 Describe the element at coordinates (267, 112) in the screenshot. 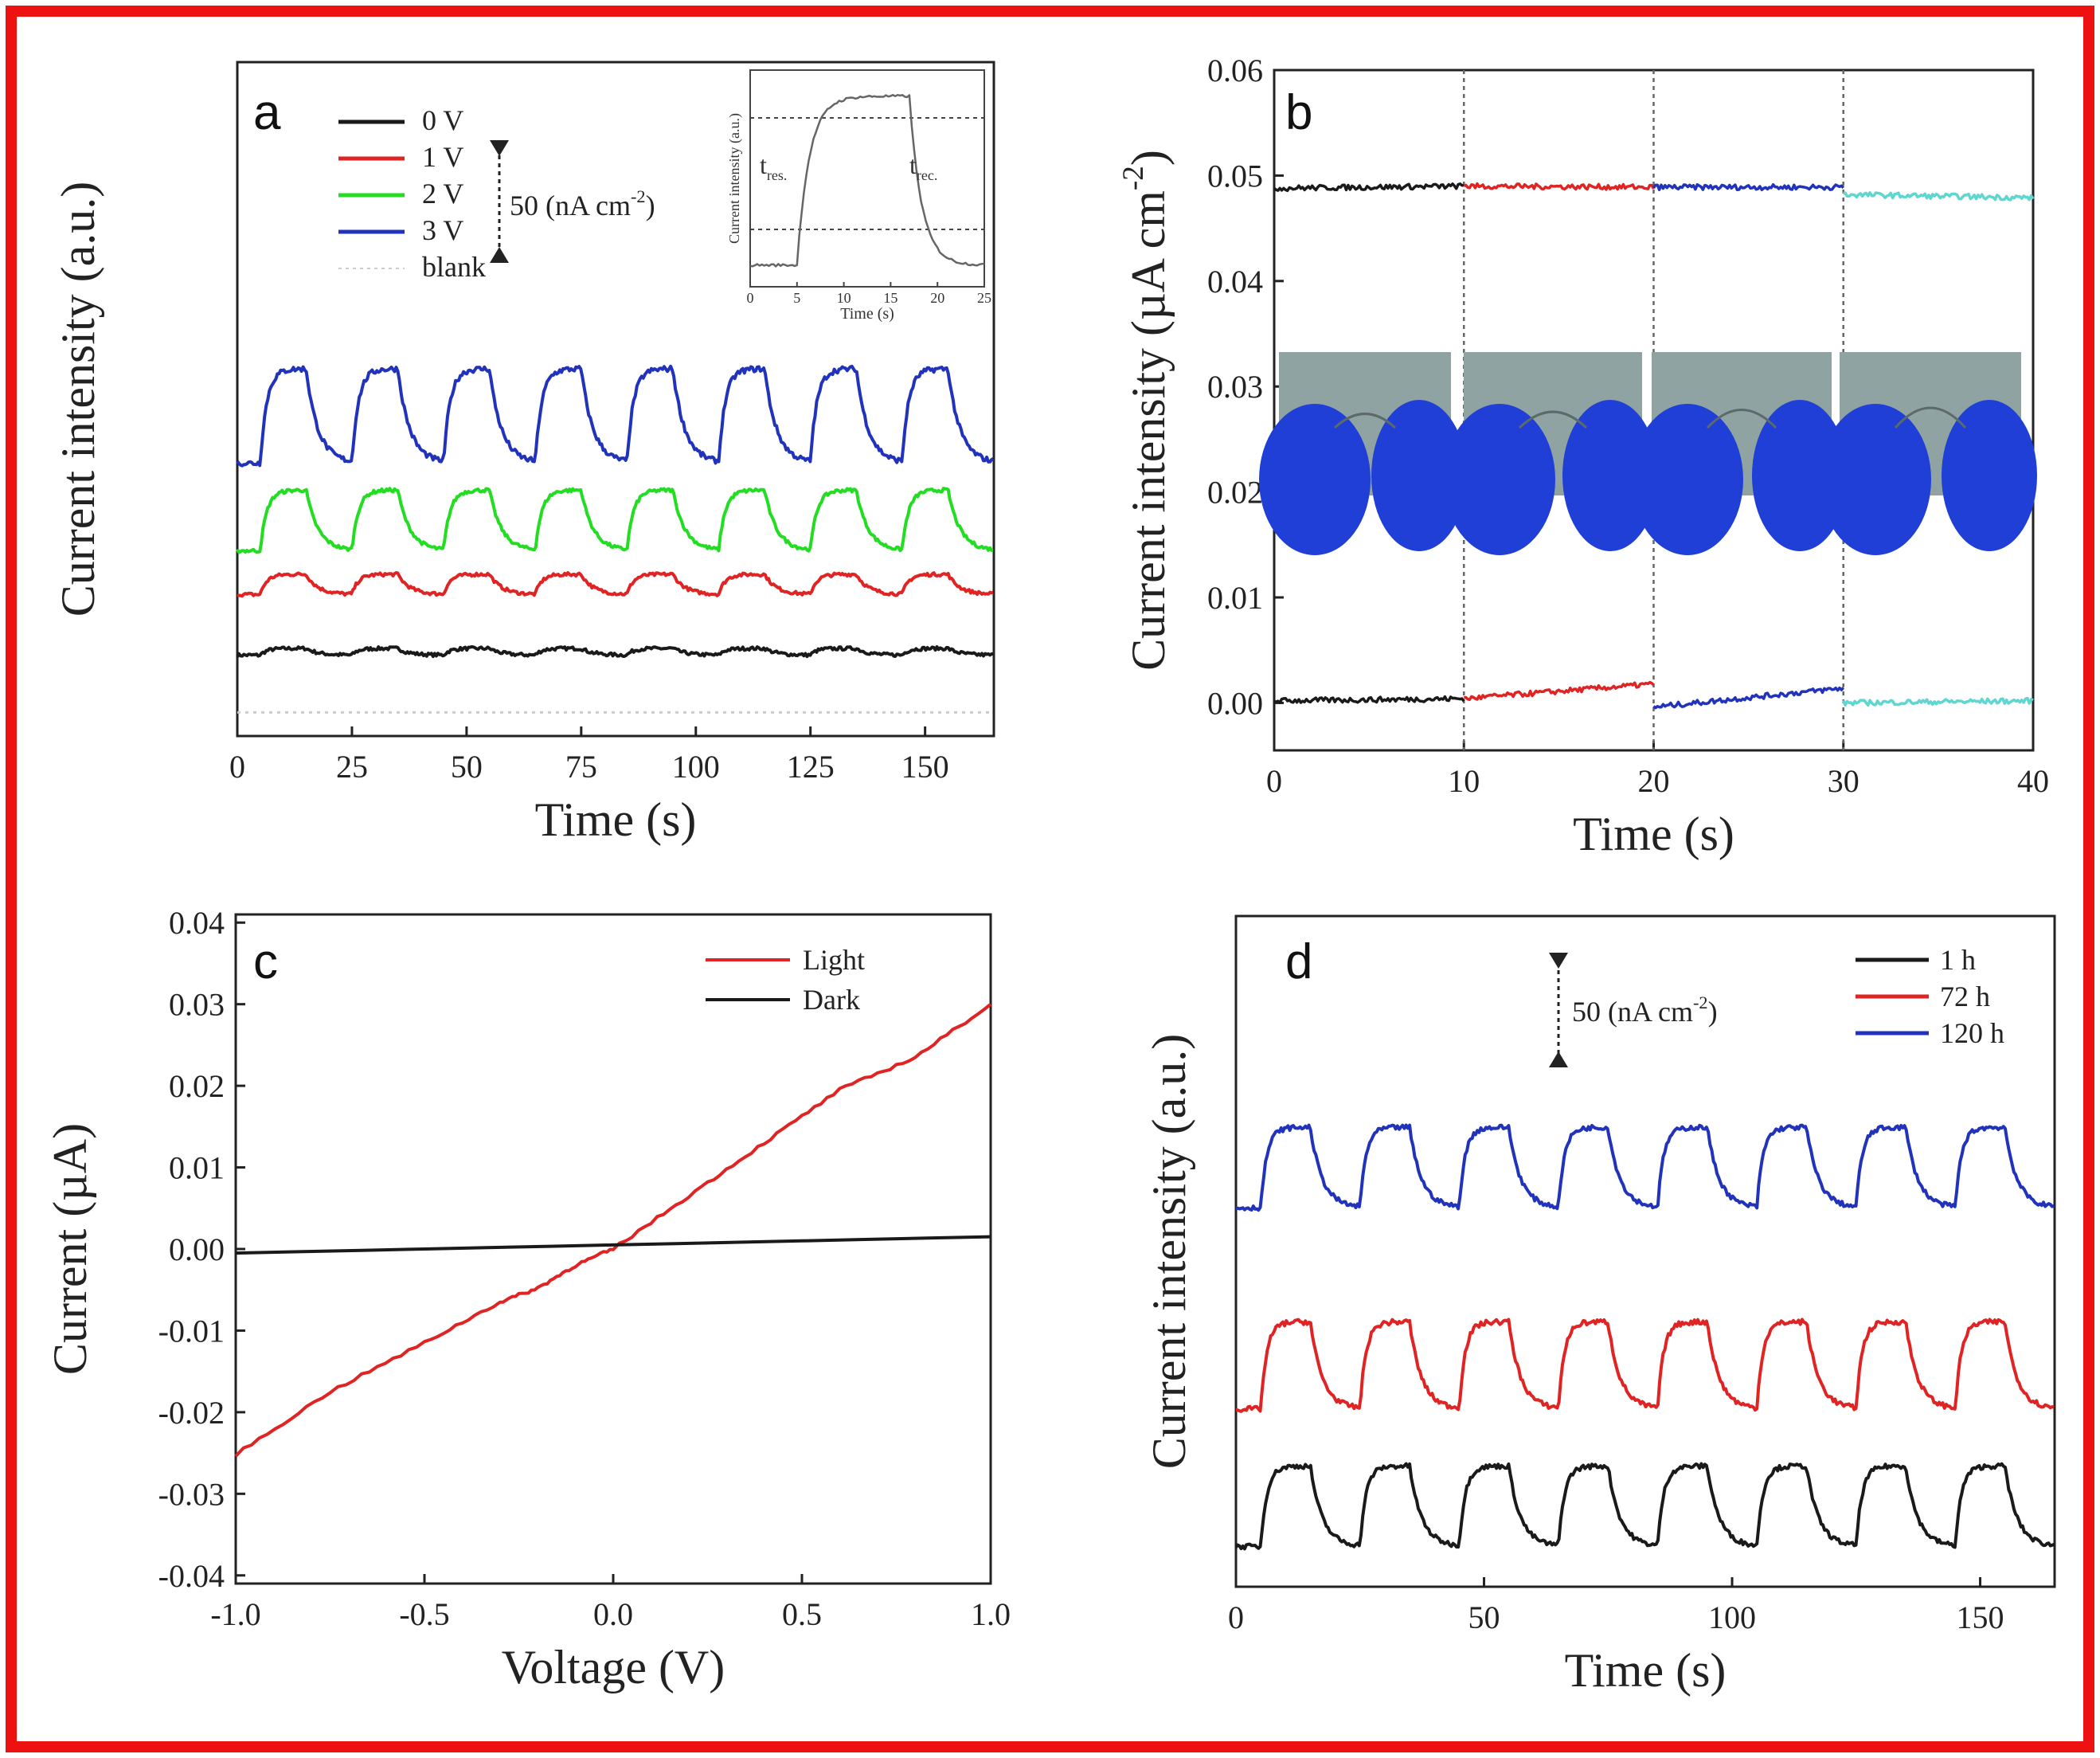

I see `panel-a-label: a` at that location.